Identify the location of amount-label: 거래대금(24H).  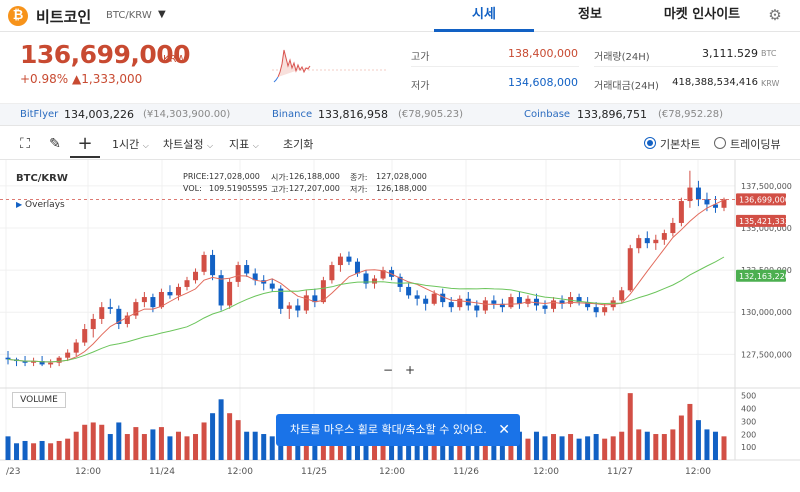
(626, 86).